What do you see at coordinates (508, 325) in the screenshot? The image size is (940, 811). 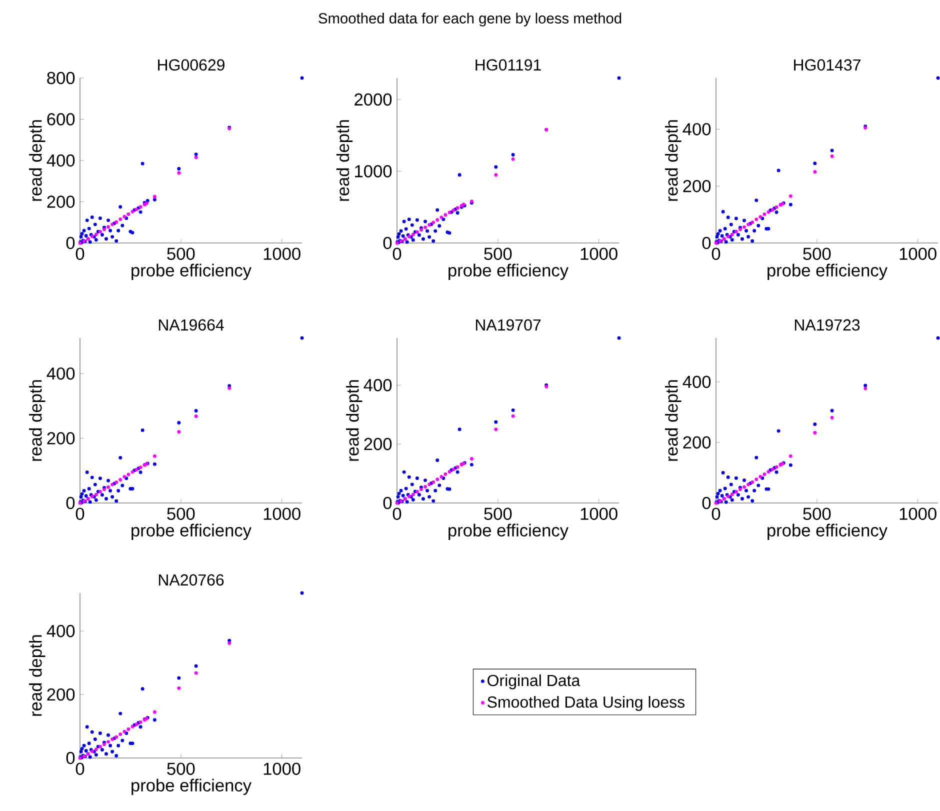 I see `chart-title: NA19707` at bounding box center [508, 325].